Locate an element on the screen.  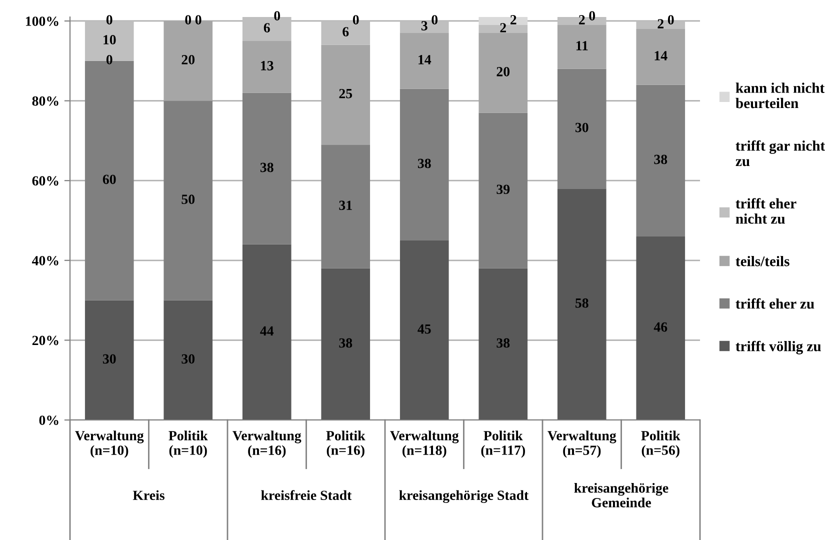
data-label: 58 is located at coordinates (581, 303).